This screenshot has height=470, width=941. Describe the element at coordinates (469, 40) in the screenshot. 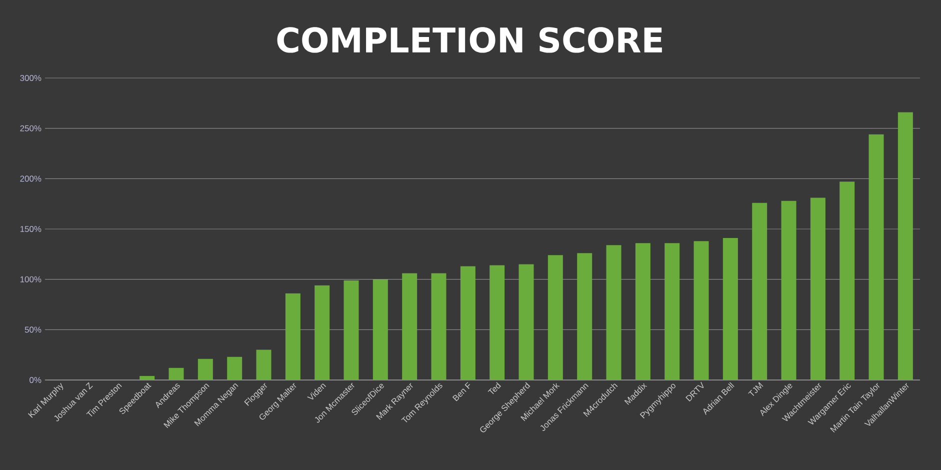

I see `chart-title: COMPLETION SCORE` at that location.